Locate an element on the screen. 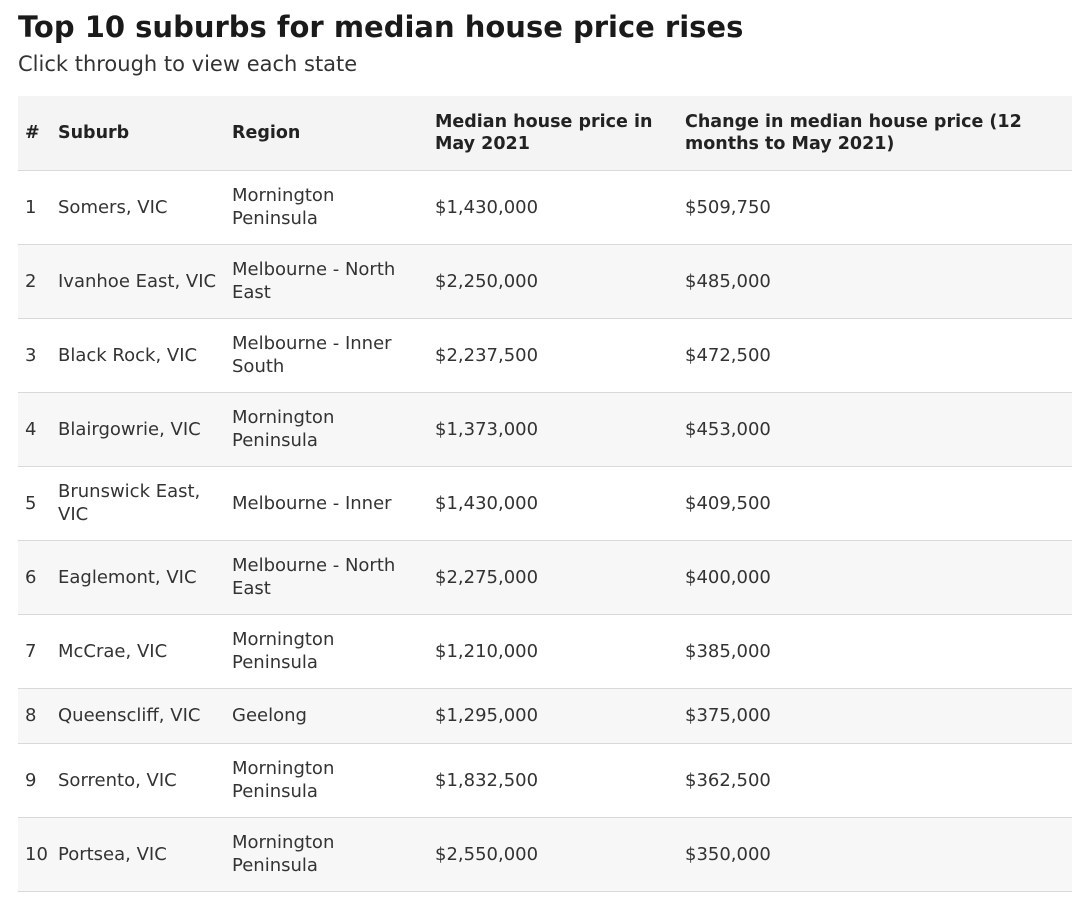 The image size is (1080, 910). change-cell: $362,500 is located at coordinates (728, 780).